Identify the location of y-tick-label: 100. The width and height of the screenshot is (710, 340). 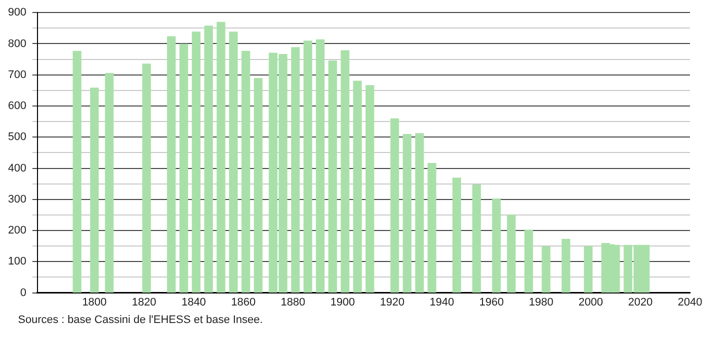
(17, 262).